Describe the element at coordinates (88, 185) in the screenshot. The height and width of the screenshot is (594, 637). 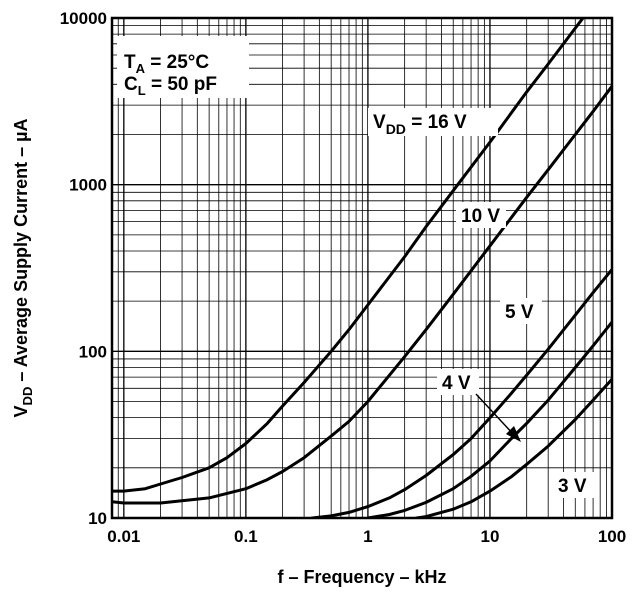
I see `y-tick-label: 1000` at that location.